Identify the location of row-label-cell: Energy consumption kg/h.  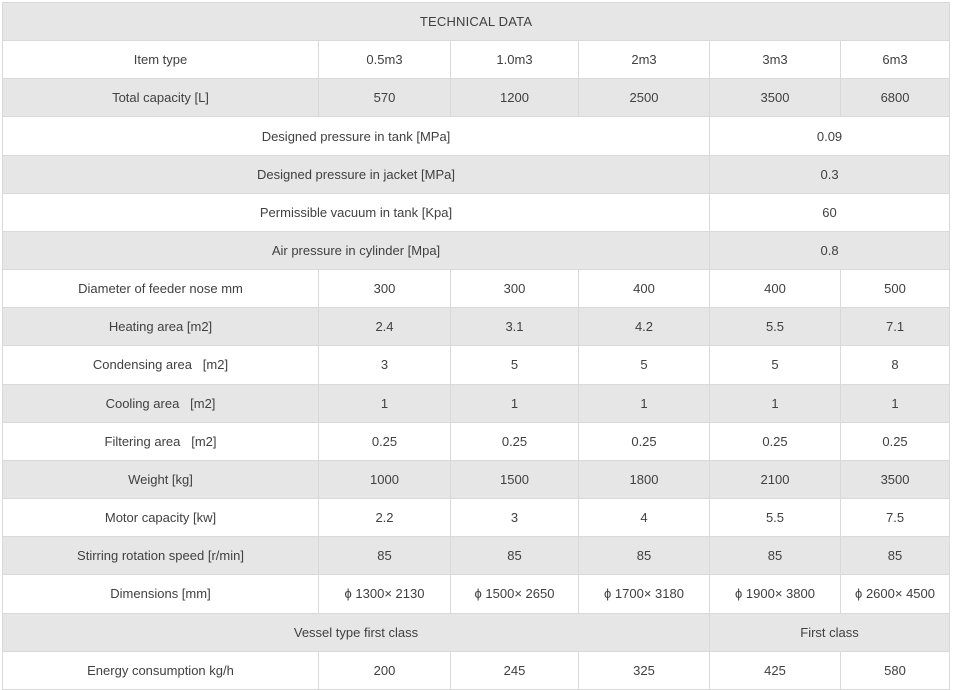
(160, 670).